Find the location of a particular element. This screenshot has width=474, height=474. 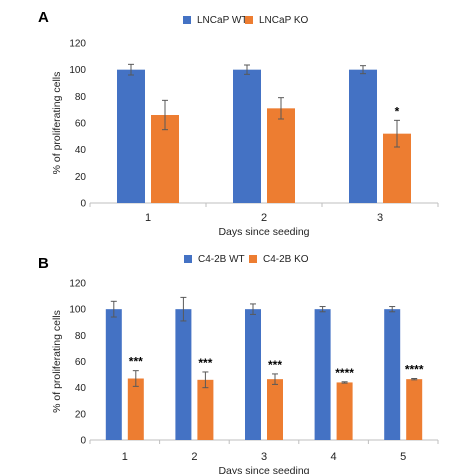

legend-label: C4-2B WT is located at coordinates (221, 259).